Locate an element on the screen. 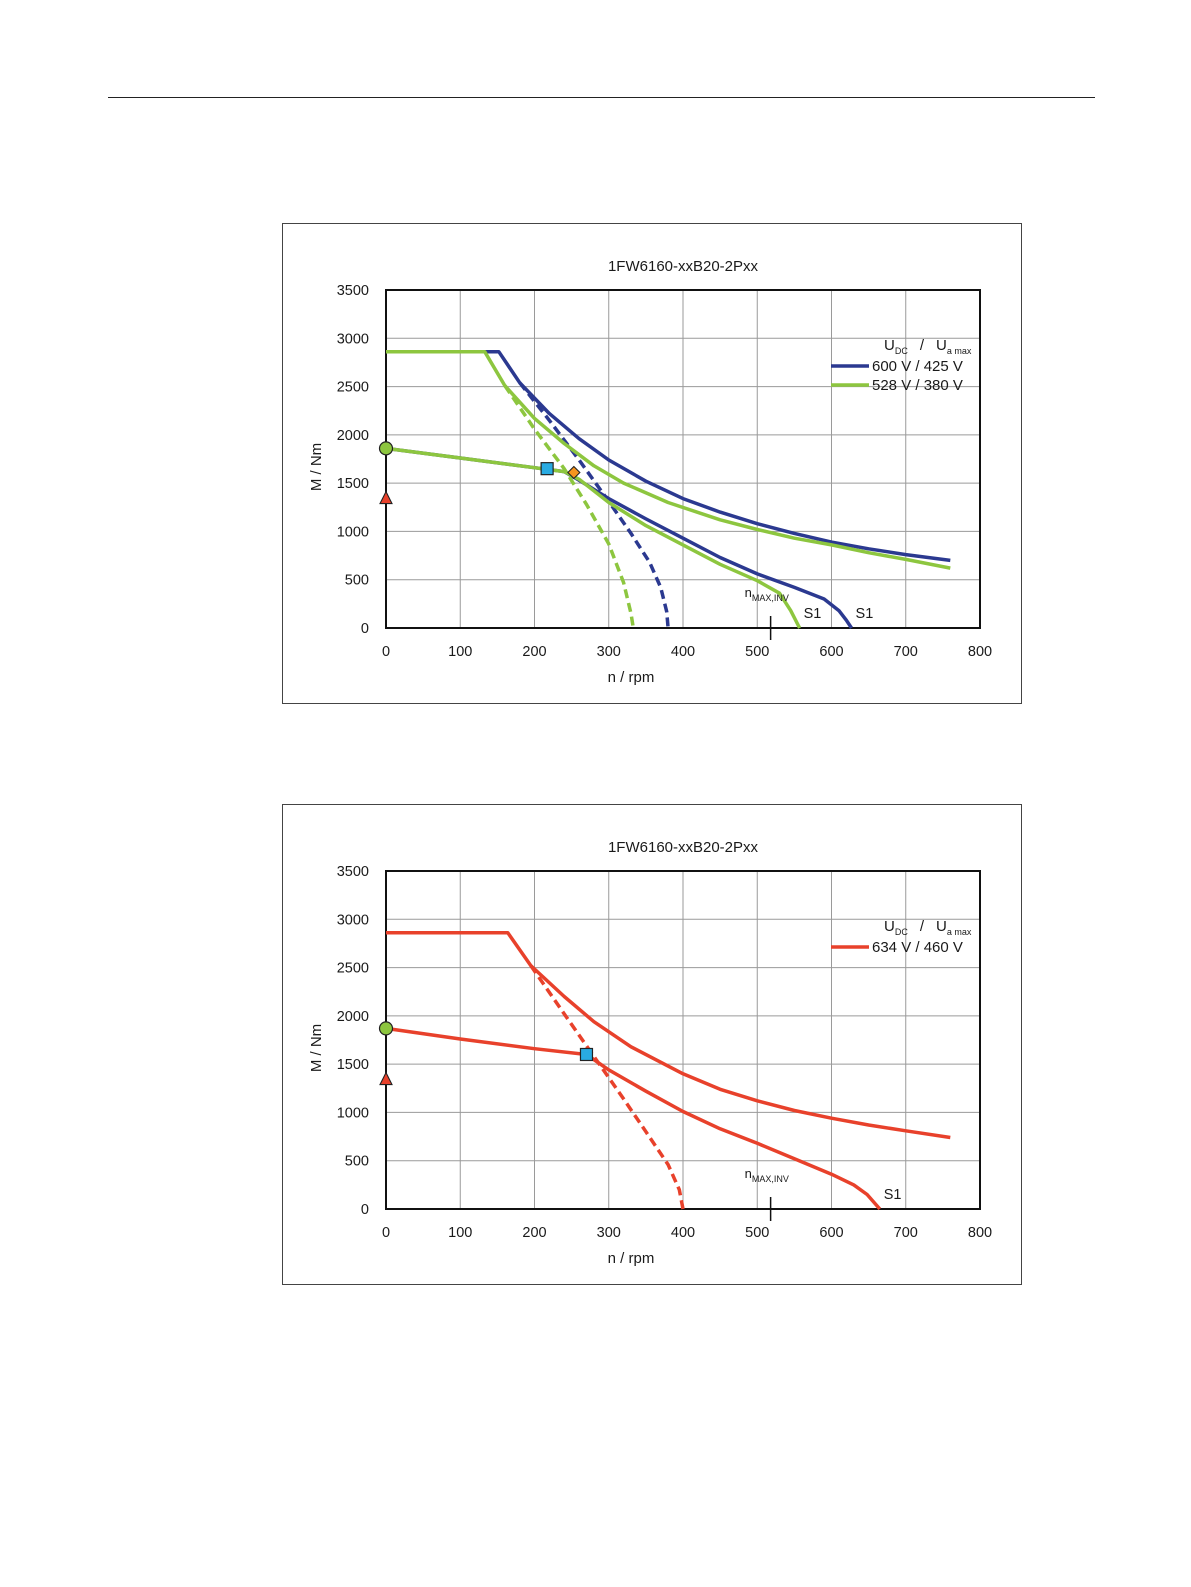 The width and height of the screenshot is (1191, 1587). legend-entry: 634 V / 460 V is located at coordinates (917, 947).